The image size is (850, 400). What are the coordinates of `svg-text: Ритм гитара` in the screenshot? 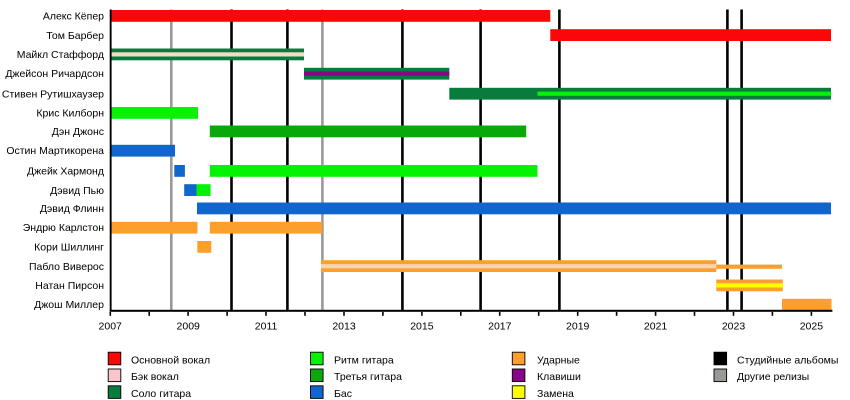 It's located at (364, 360).